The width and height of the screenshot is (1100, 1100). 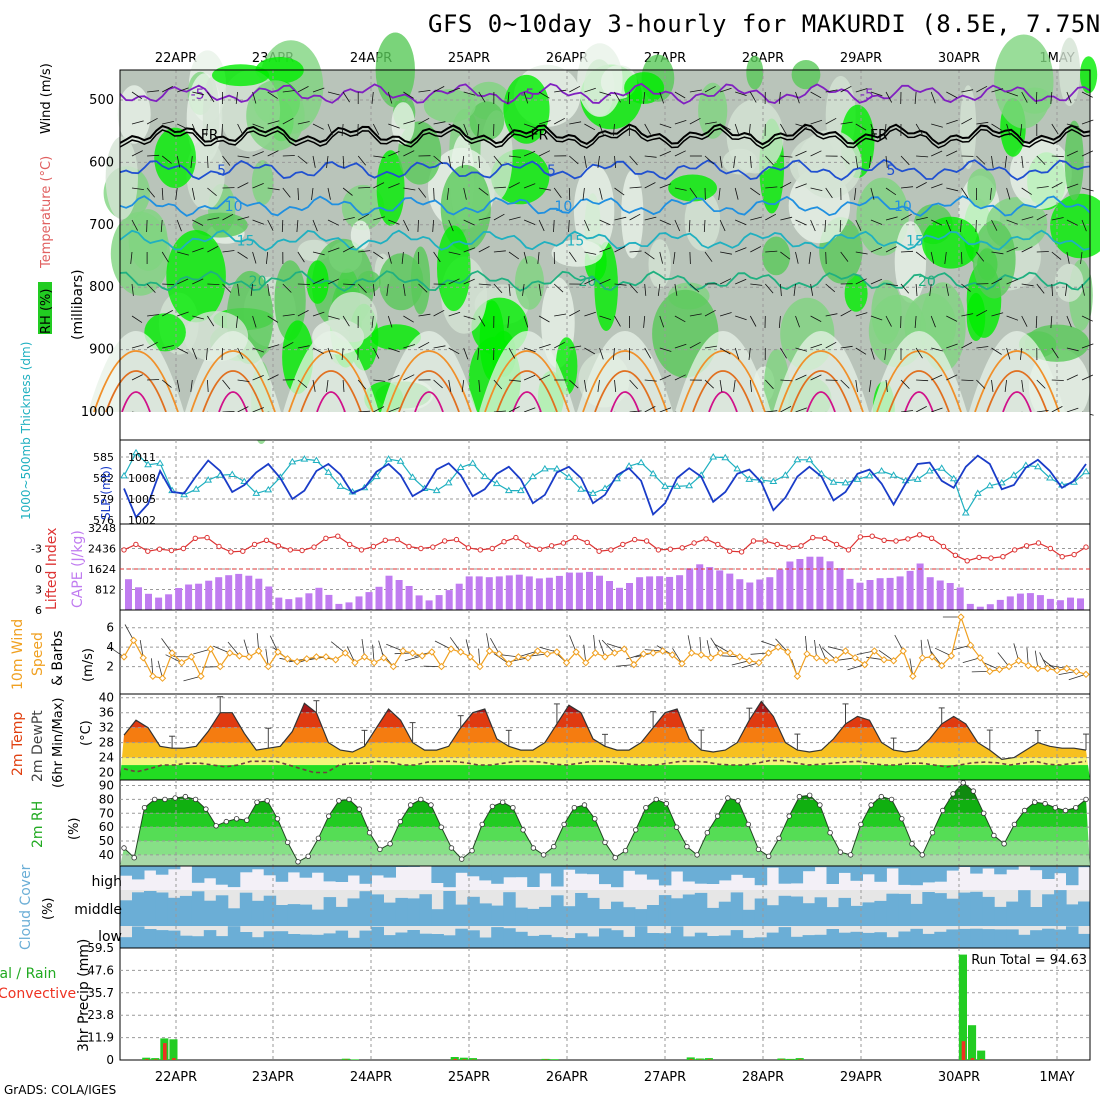 I want to click on ylabel-total-rain: tal / Rain, so click(x=28, y=974).